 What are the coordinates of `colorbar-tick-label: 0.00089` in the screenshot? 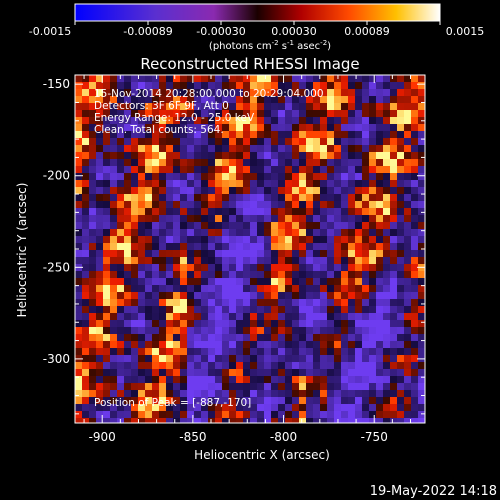 It's located at (367, 31).